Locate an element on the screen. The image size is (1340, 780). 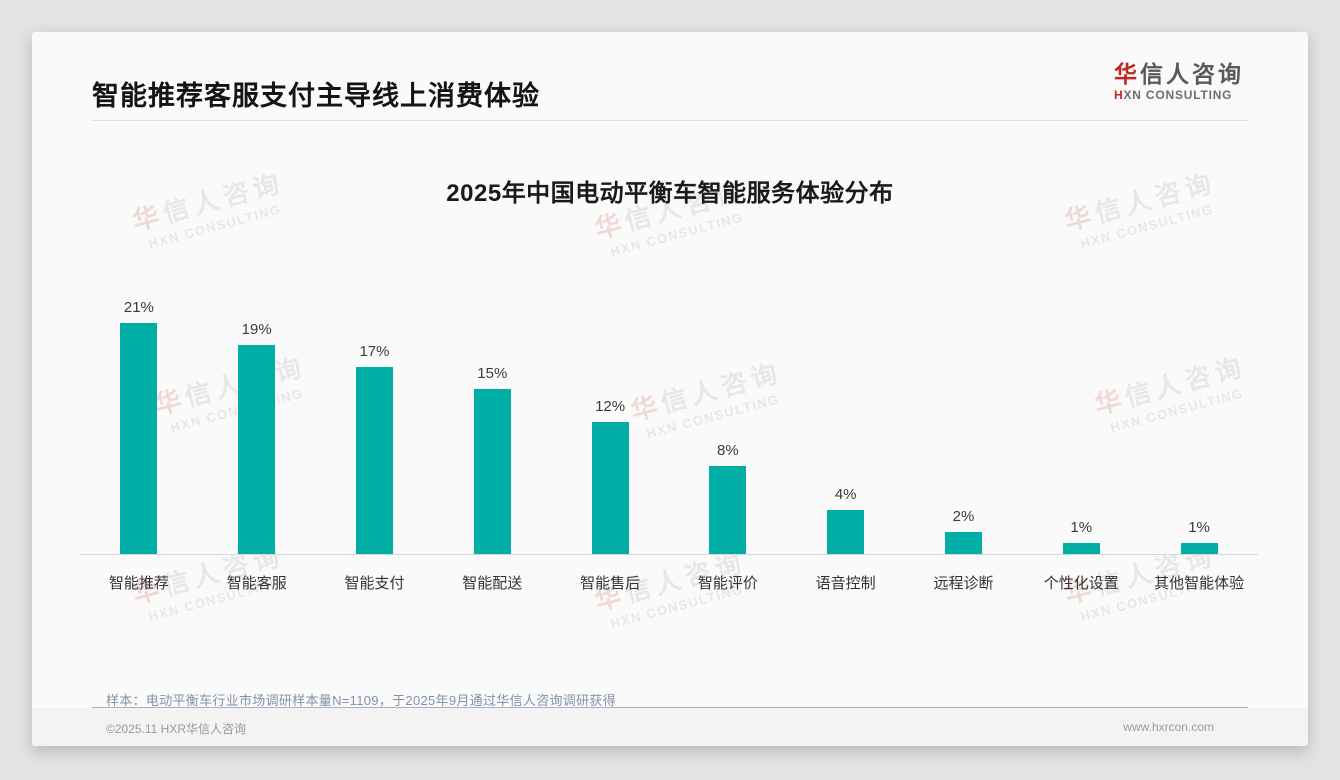
bar-value-label: 2% is located at coordinates (963, 516).